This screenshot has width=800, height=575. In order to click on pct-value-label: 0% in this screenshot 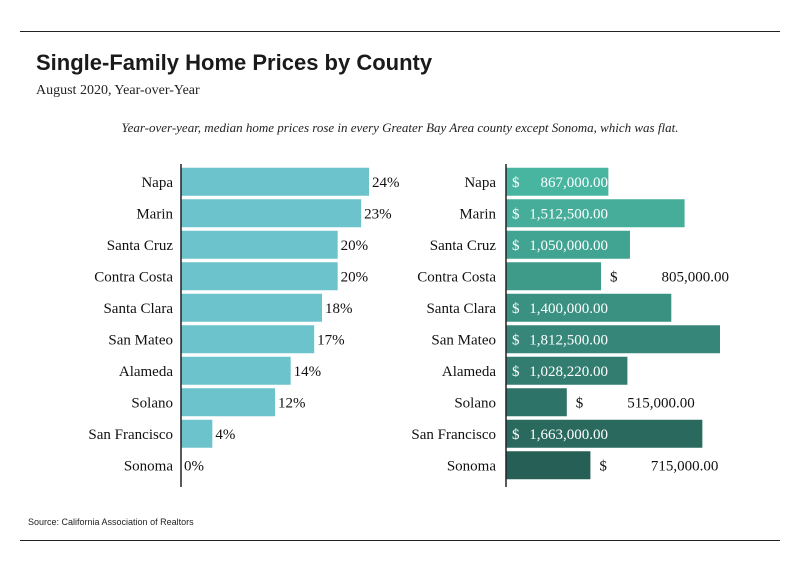, I will do `click(194, 466)`.